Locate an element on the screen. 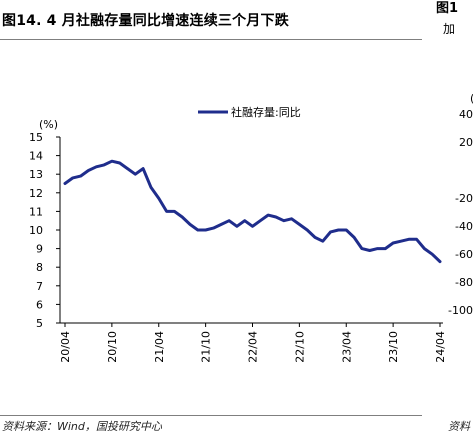 Image resolution: width=473 pixels, height=446 pixels. adjacent-y-tick-label: -100 is located at coordinates (460, 310).